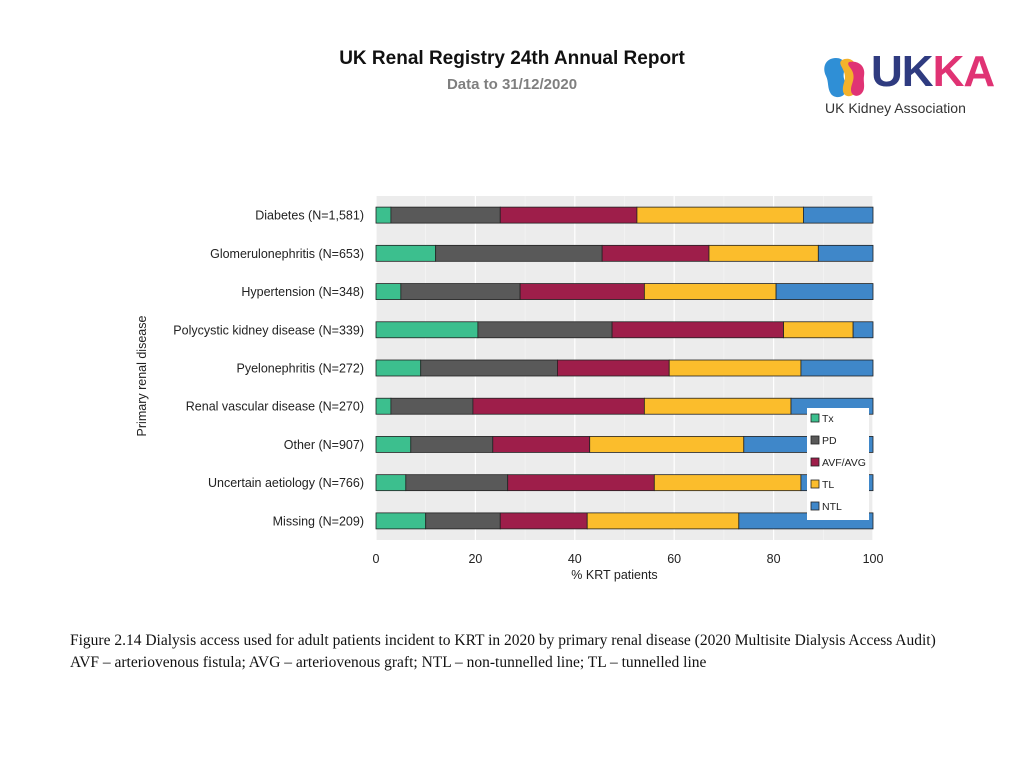  Describe the element at coordinates (324, 445) in the screenshot. I see `category-label-6: Other (N=907)` at that location.